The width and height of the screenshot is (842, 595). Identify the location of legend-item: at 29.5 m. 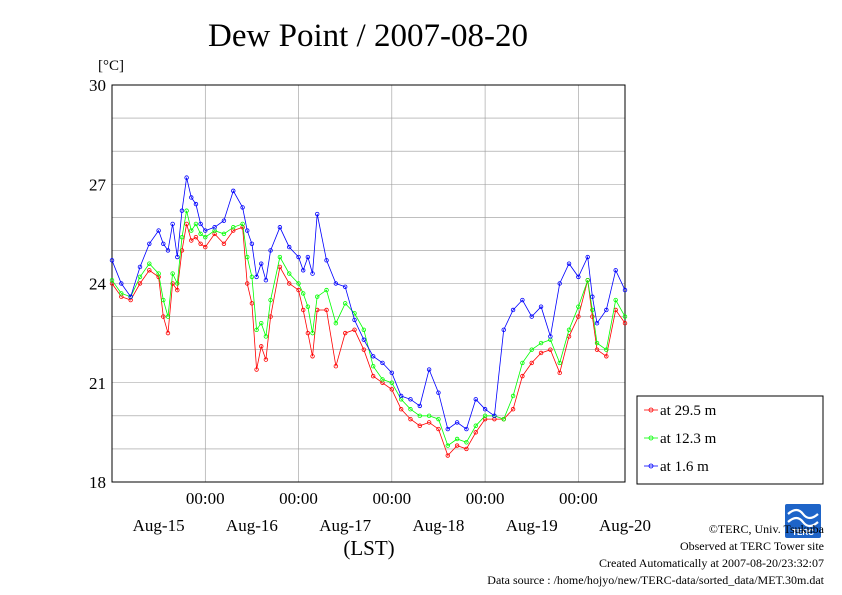
(680, 411).